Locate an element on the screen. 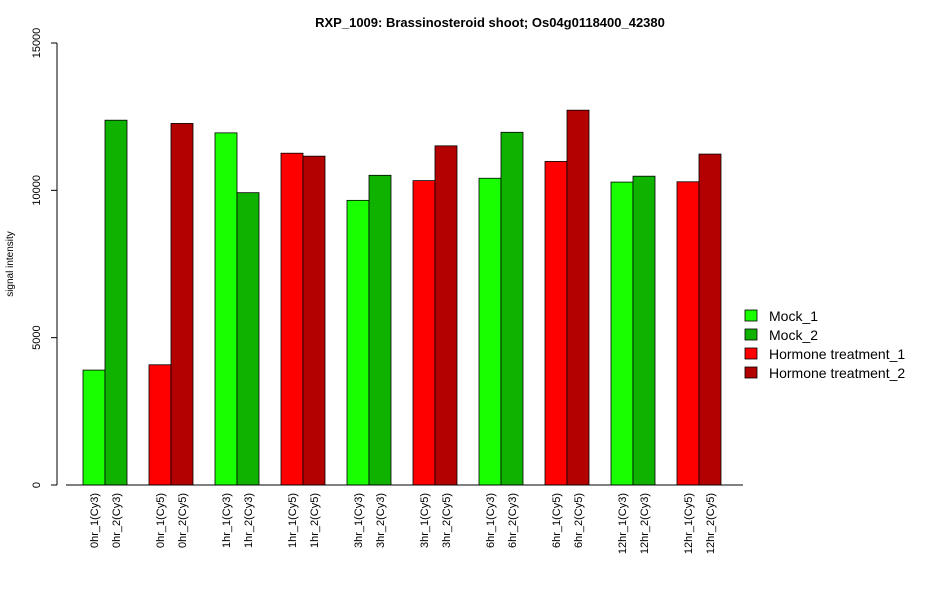 Image resolution: width=950 pixels, height=600 pixels. x-tick-label: 0hr_1(Cy3) is located at coordinates (95, 520).